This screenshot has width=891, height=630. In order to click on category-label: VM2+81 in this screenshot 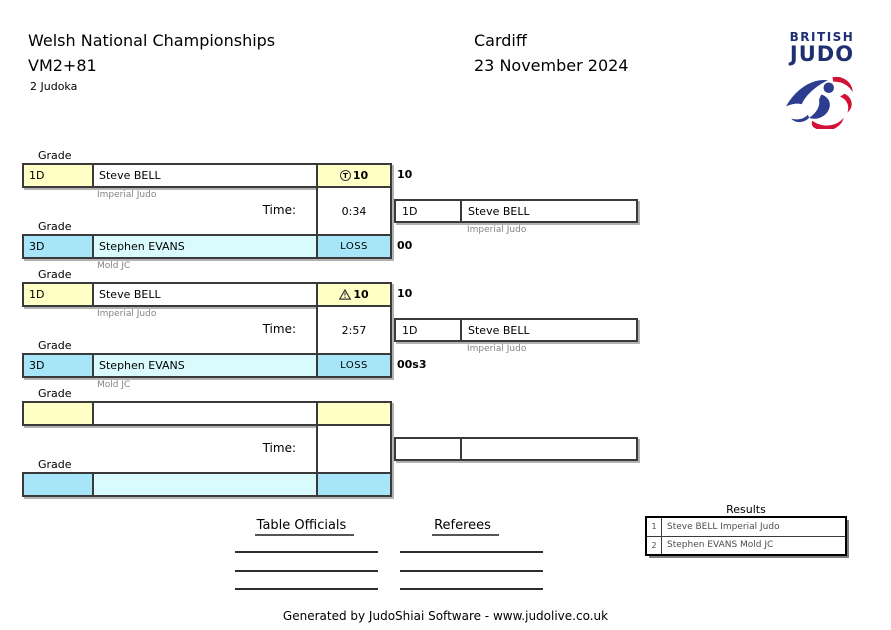, I will do `click(62, 65)`.